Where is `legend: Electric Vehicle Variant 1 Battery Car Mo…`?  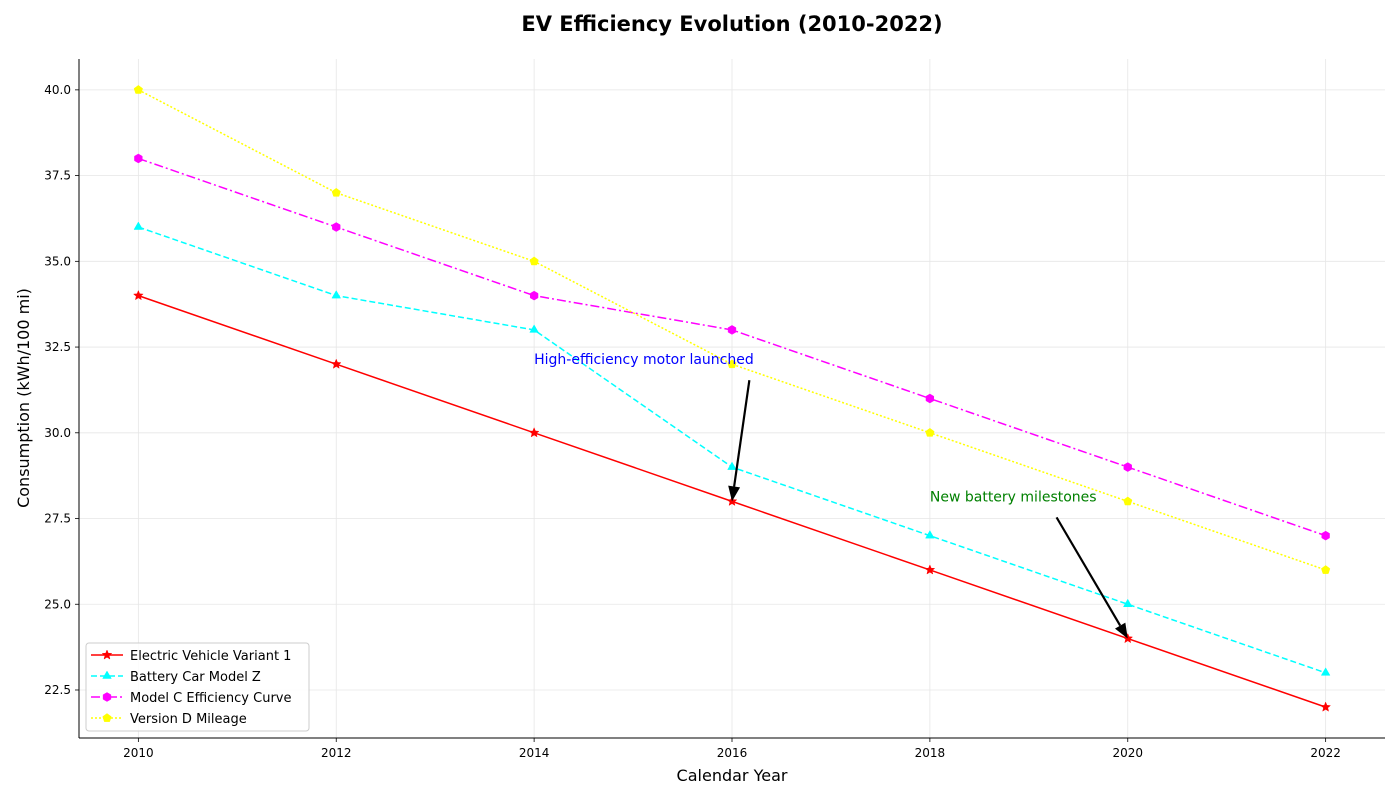
legend: Electric Vehicle Variant 1 Battery Car Mo… is located at coordinates (197, 687).